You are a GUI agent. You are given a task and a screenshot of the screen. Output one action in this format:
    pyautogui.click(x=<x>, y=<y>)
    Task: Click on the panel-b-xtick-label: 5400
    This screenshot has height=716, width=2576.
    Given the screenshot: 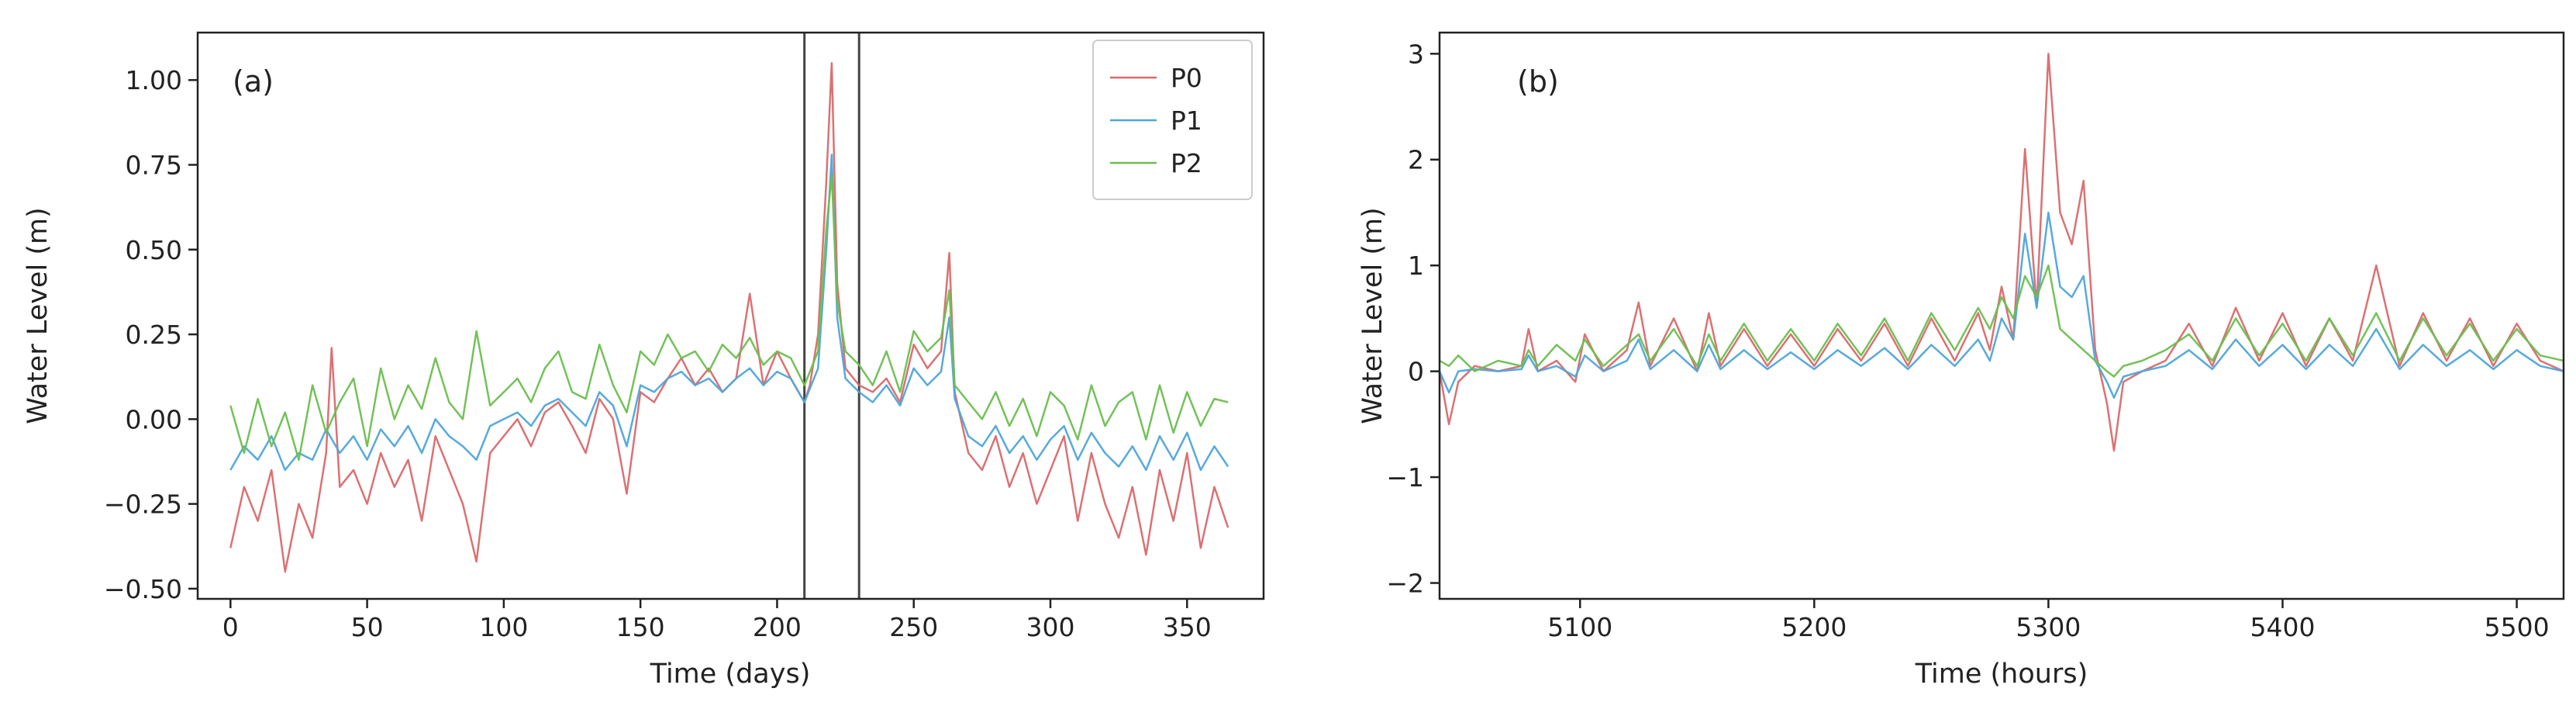 What is the action you would take?
    pyautogui.click(x=2283, y=627)
    